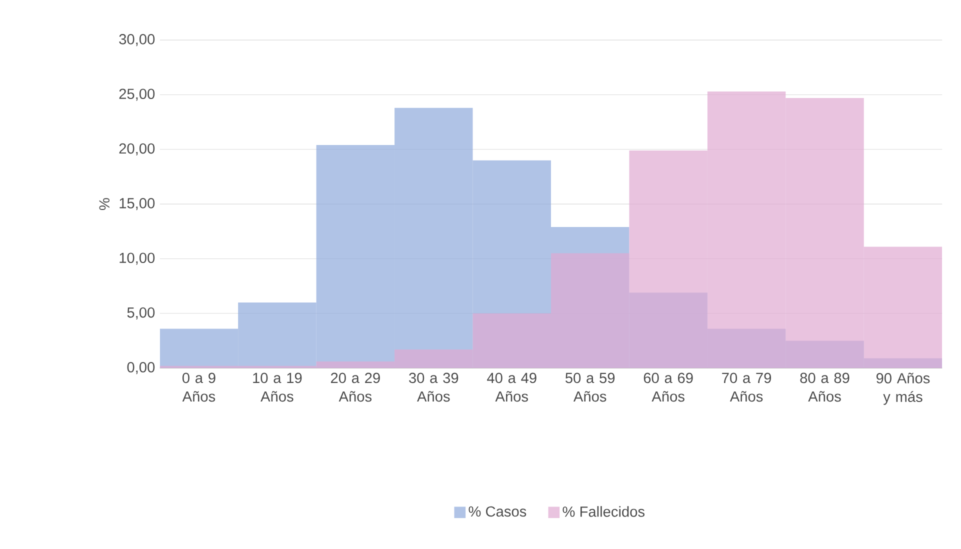  I want to click on x-tick-label: 70 a 79 Años, so click(747, 387).